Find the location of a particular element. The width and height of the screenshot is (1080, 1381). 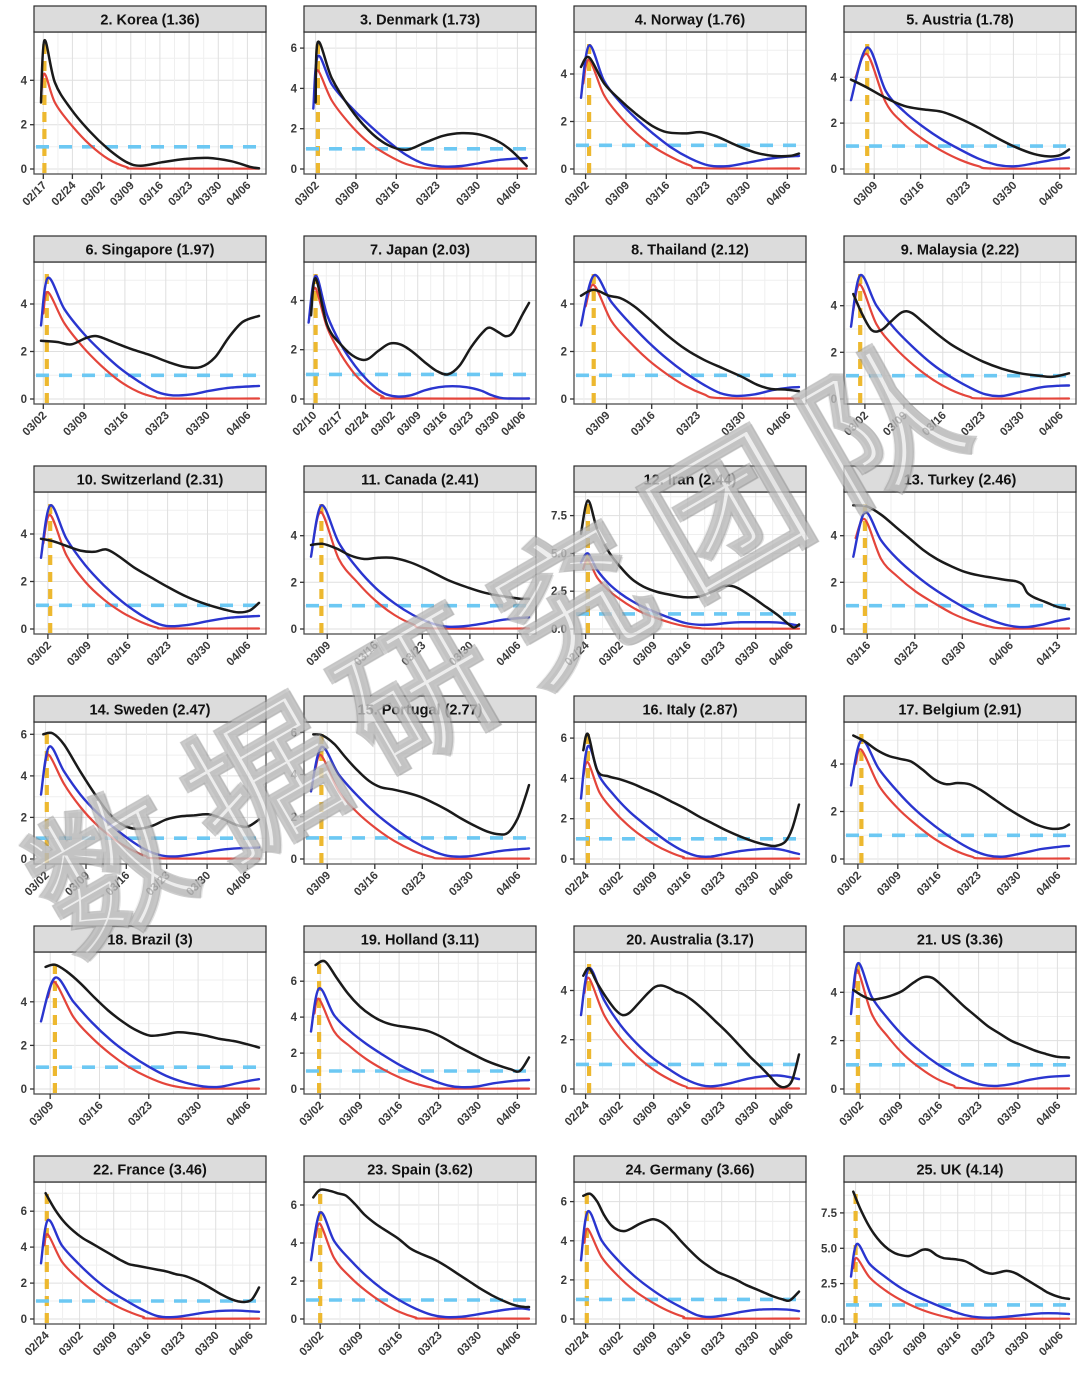

panel-title: 23. Spain (3.62) is located at coordinates (420, 1171).